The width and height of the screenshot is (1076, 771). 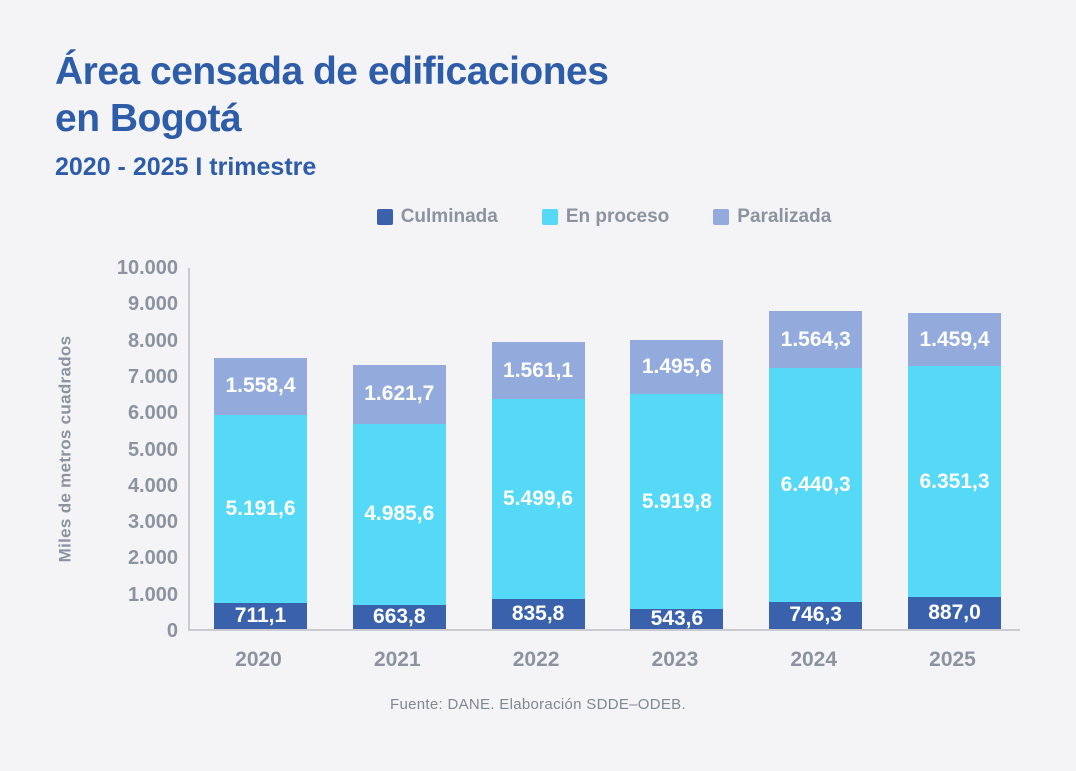 What do you see at coordinates (449, 216) in the screenshot?
I see `legend-label: Culminada` at bounding box center [449, 216].